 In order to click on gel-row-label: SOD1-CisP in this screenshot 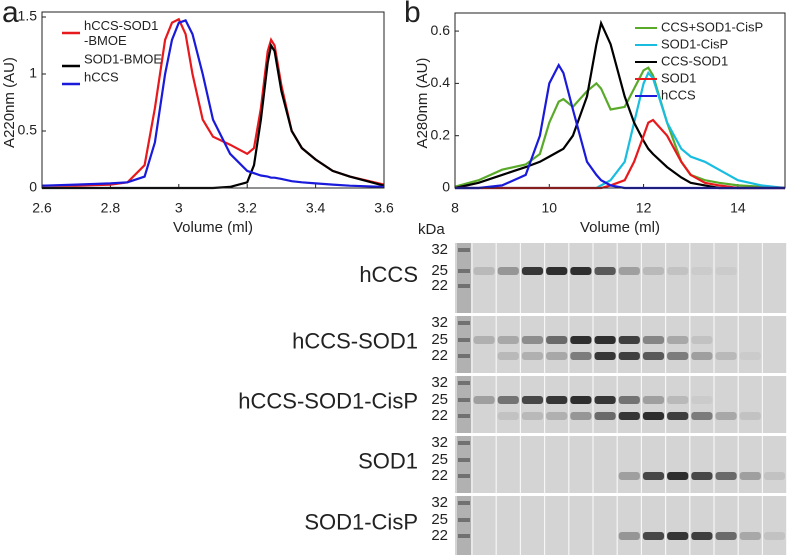, I will do `click(361, 521)`.